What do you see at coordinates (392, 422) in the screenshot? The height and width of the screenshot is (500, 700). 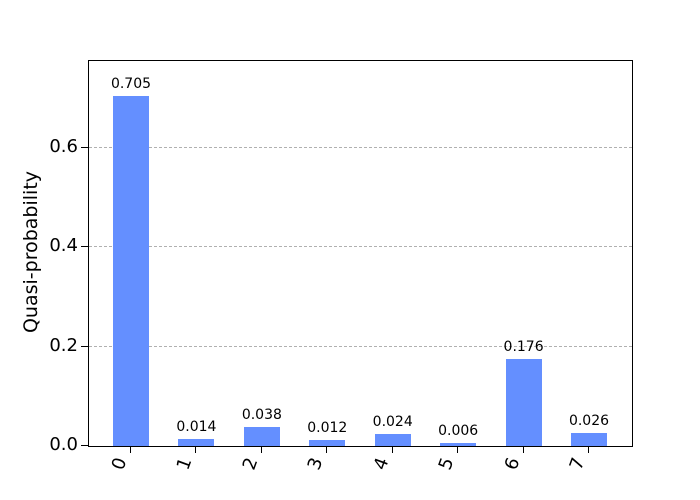 I see `bar-value-label: 0.024` at bounding box center [392, 422].